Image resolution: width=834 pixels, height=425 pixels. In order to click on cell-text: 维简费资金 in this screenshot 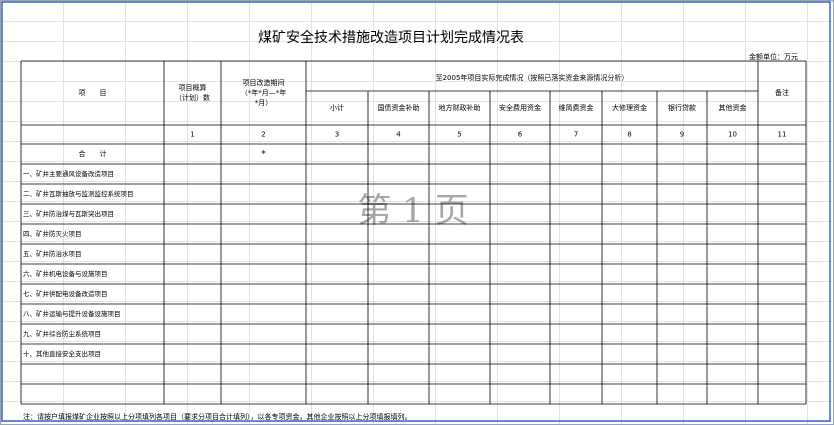, I will do `click(576, 107)`.